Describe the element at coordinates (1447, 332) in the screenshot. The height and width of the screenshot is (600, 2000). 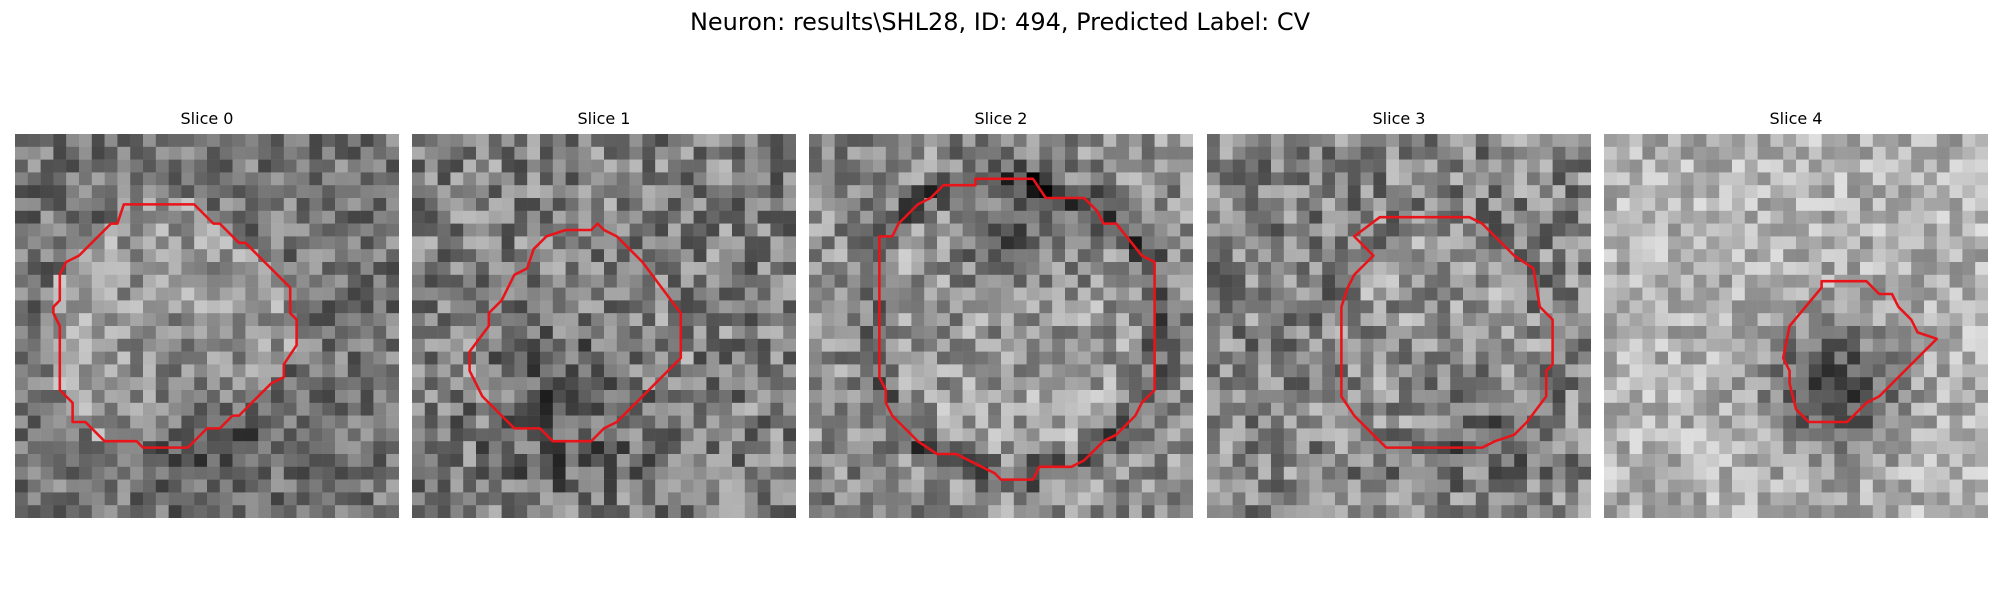
I see `roi-contour` at that location.